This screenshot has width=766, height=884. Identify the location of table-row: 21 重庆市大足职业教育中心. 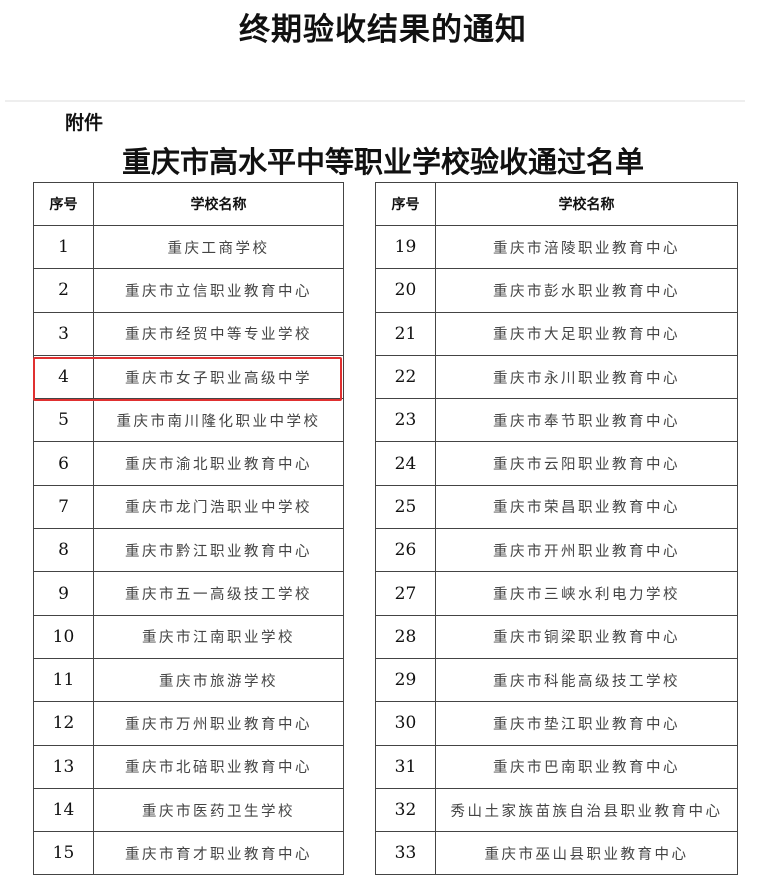
(556, 333).